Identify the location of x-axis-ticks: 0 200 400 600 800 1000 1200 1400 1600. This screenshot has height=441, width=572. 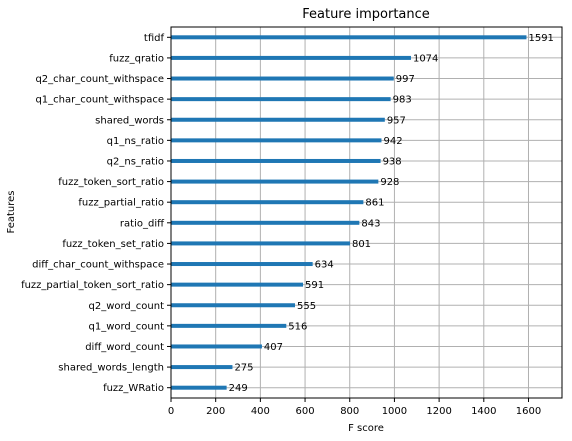
(354, 407).